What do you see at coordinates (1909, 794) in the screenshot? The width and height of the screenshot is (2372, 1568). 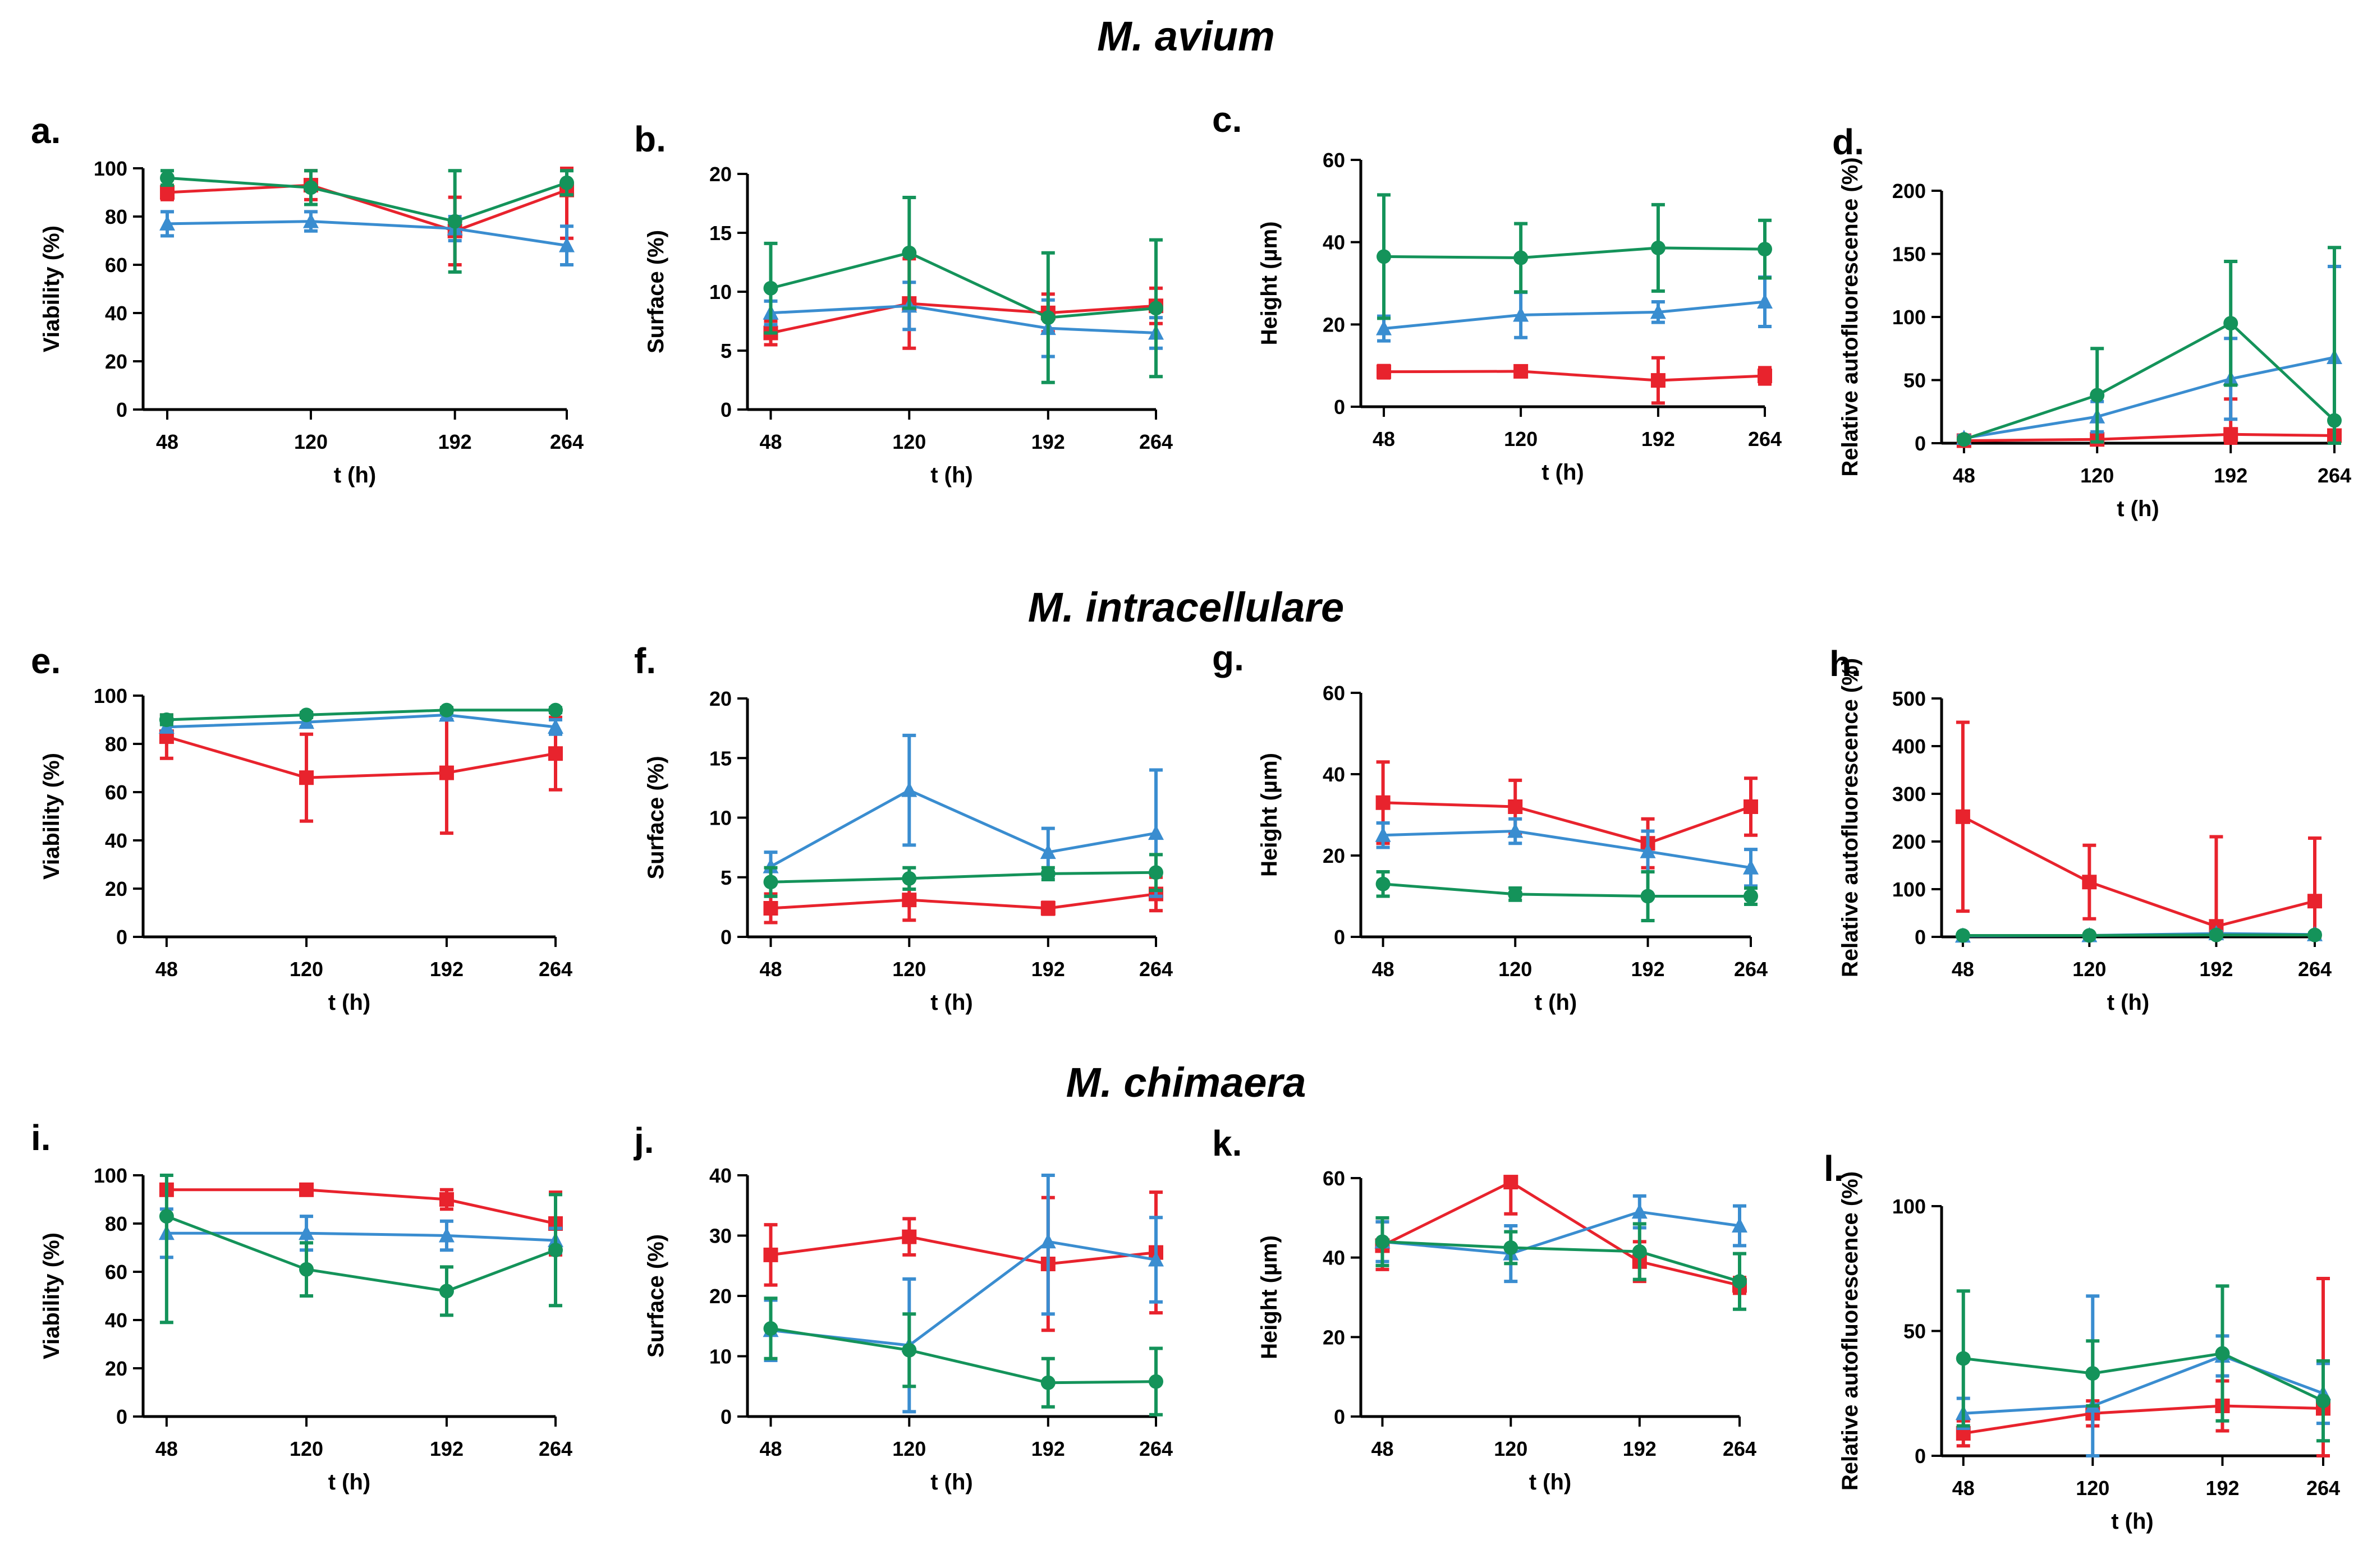 I see `y-tick-label: 300` at bounding box center [1909, 794].